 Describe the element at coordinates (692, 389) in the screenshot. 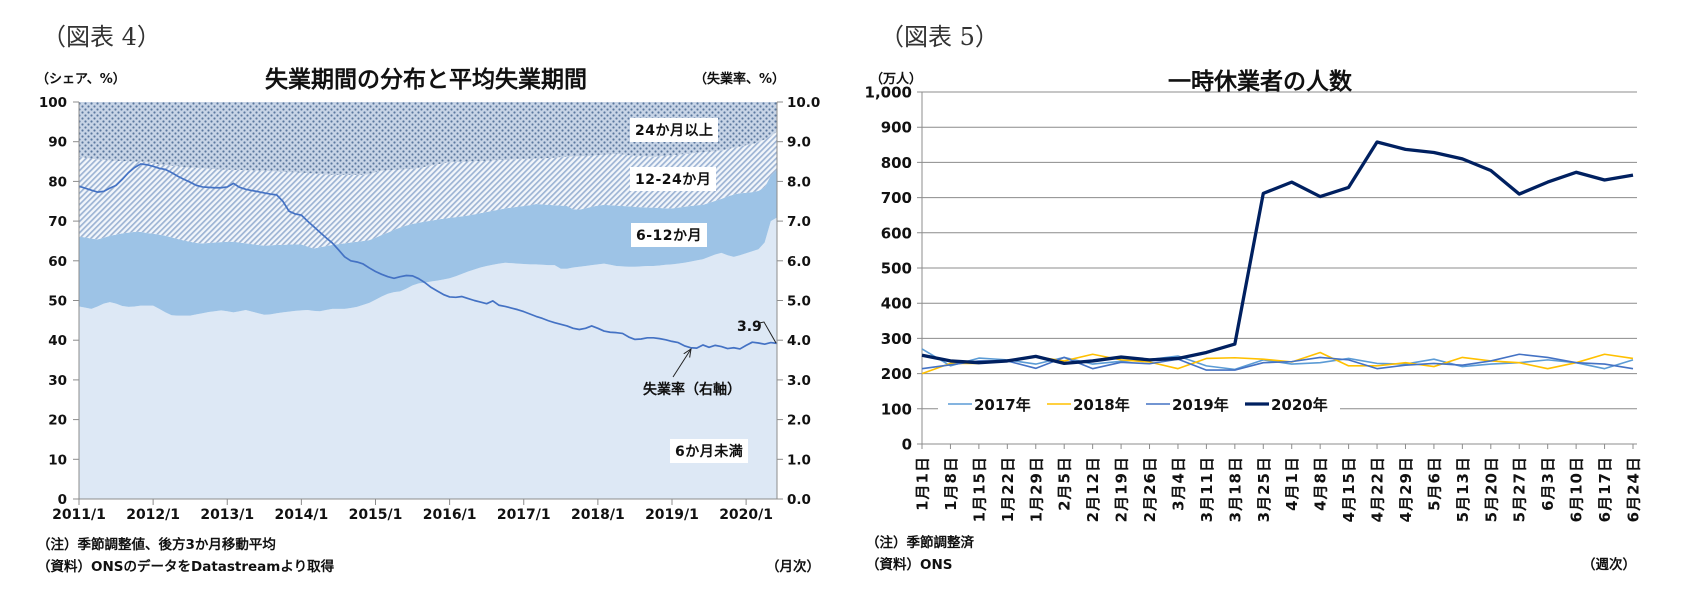

I see `unemployment-rate-label: 失業率（右軸）` at that location.